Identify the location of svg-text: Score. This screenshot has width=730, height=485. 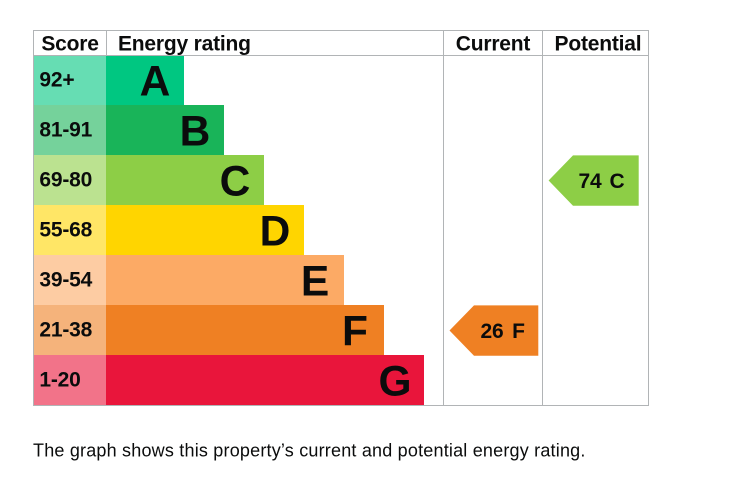
(69, 44).